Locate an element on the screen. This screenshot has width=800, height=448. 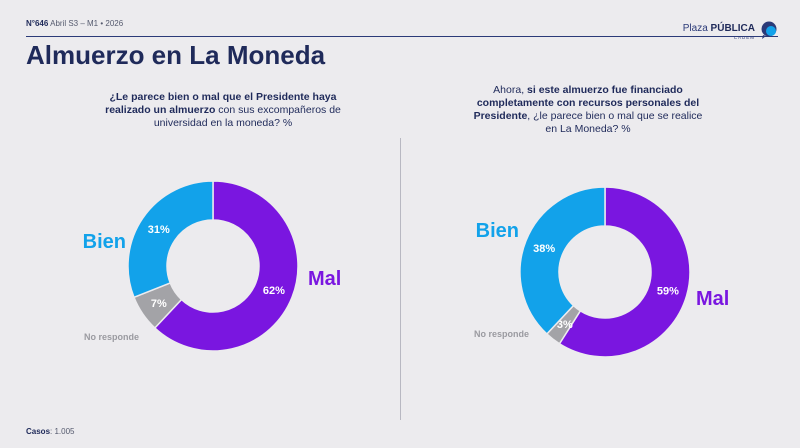
column-divider is located at coordinates (400, 279).